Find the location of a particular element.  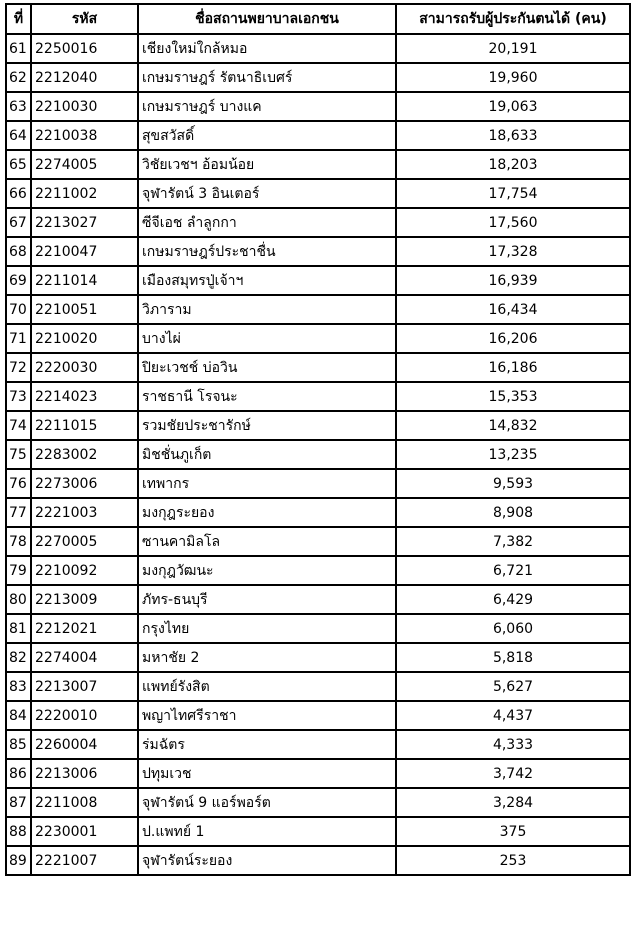

hospital-name: เกษมราษฎร์ประชาชื่น is located at coordinates (267, 251).